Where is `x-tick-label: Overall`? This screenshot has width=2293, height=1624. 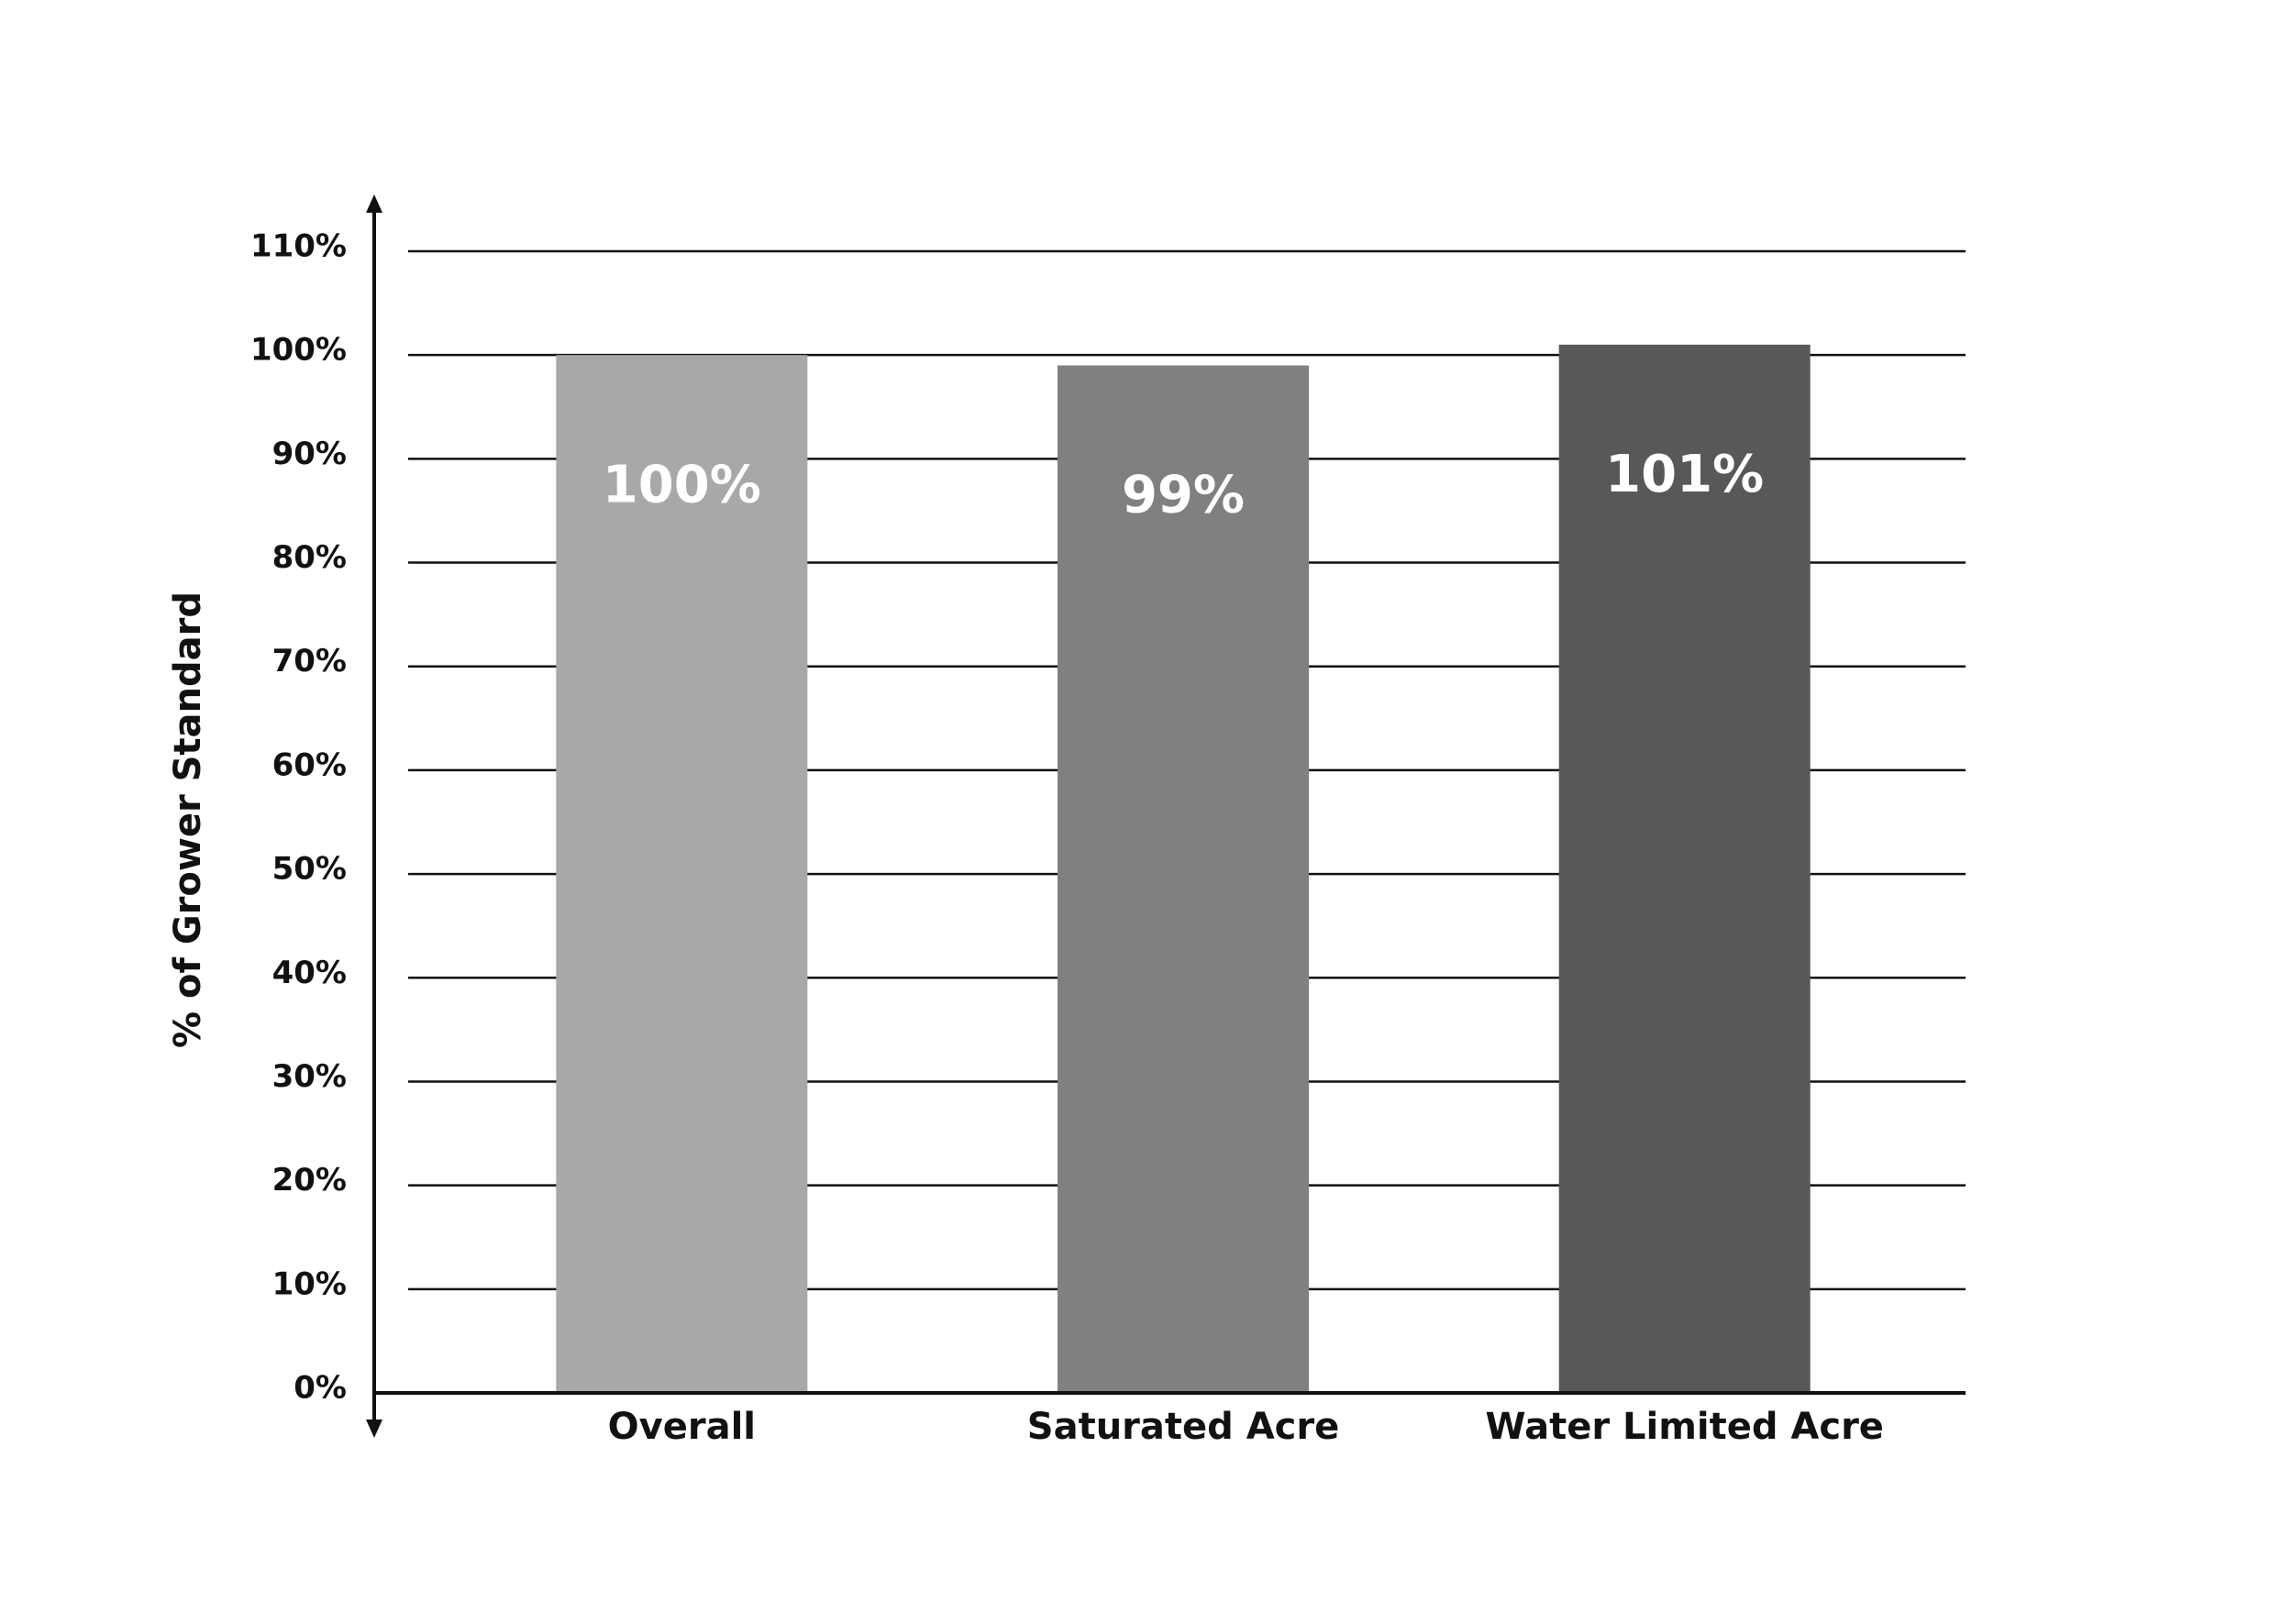 x-tick-label: Overall is located at coordinates (682, 1427).